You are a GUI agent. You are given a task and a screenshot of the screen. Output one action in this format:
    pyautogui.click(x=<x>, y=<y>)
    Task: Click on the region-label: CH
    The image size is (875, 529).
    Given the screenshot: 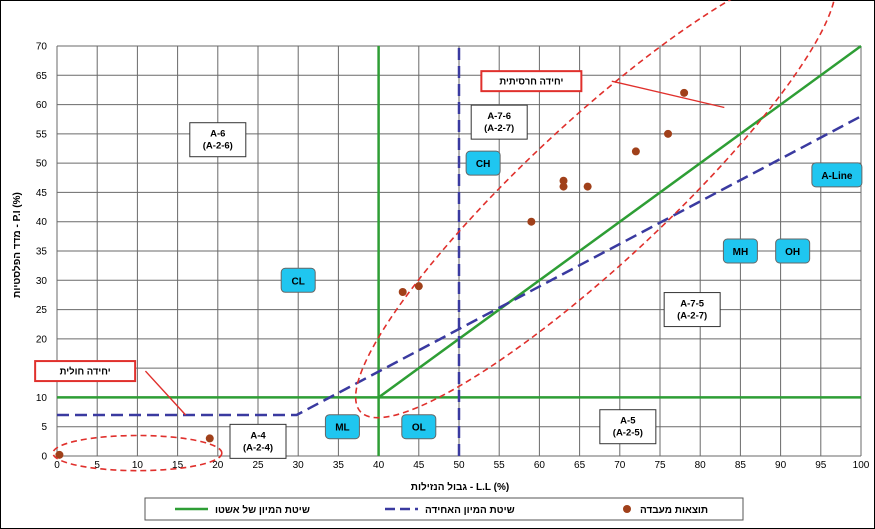 What is the action you would take?
    pyautogui.click(x=483, y=163)
    